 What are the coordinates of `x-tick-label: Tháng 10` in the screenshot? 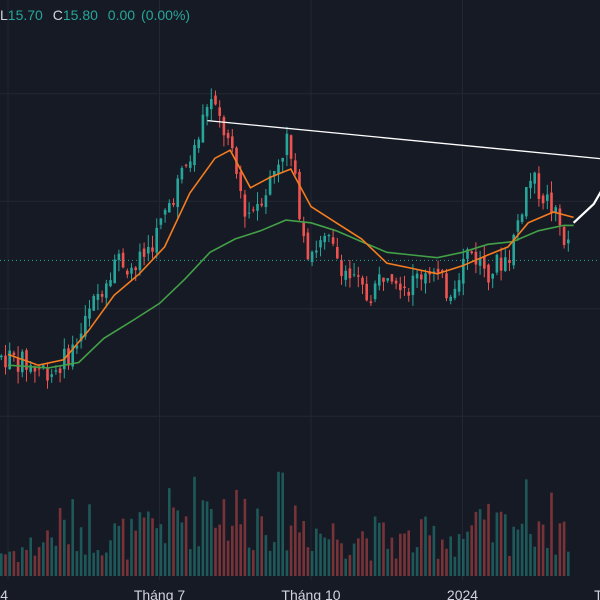 It's located at (310, 593).